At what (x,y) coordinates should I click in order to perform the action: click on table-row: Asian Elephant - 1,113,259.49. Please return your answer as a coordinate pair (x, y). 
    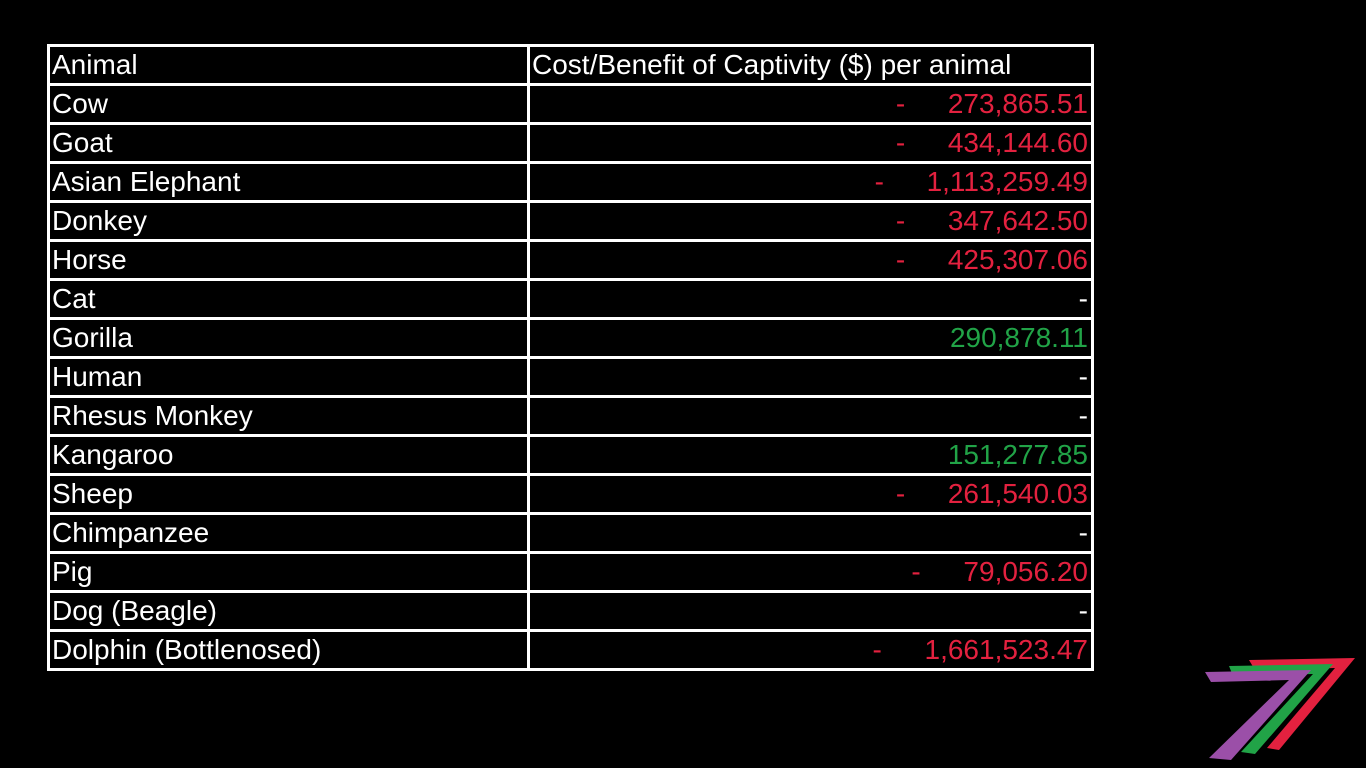
    Looking at the image, I should click on (570, 182).